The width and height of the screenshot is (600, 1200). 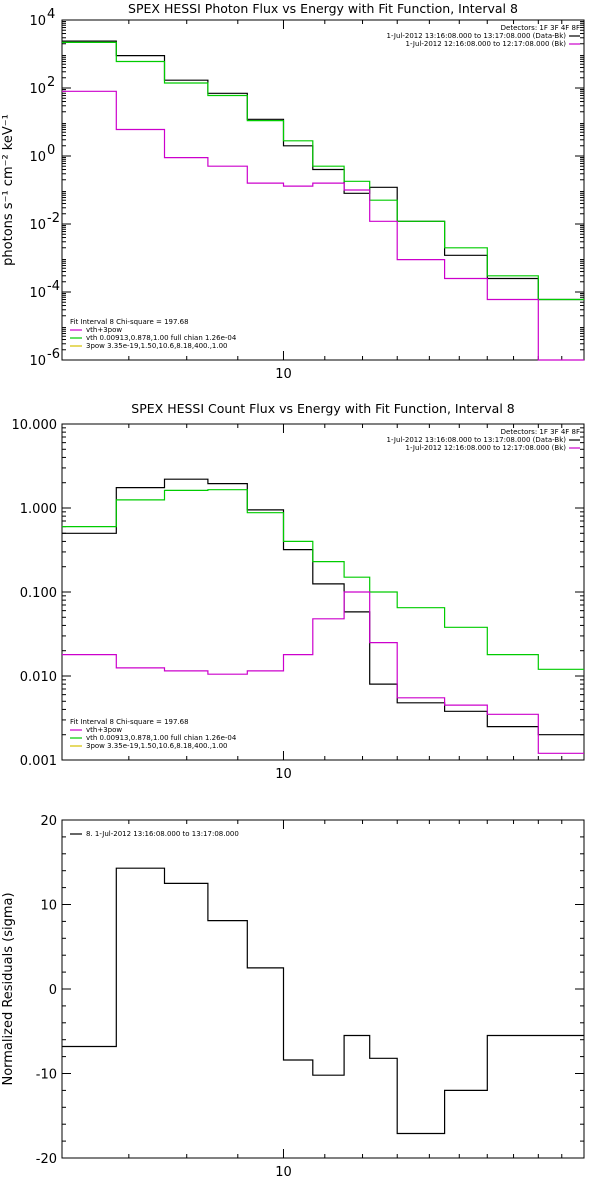 What do you see at coordinates (35, 425) in the screenshot?
I see `y-tick-label: 10.000` at bounding box center [35, 425].